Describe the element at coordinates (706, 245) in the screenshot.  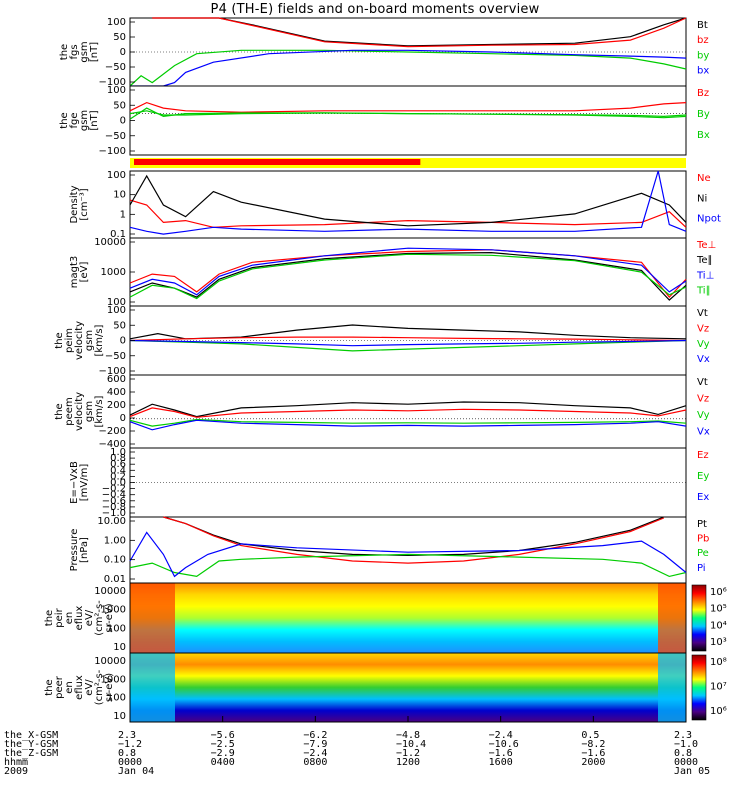
I see `legend-label: Te⊥` at that location.